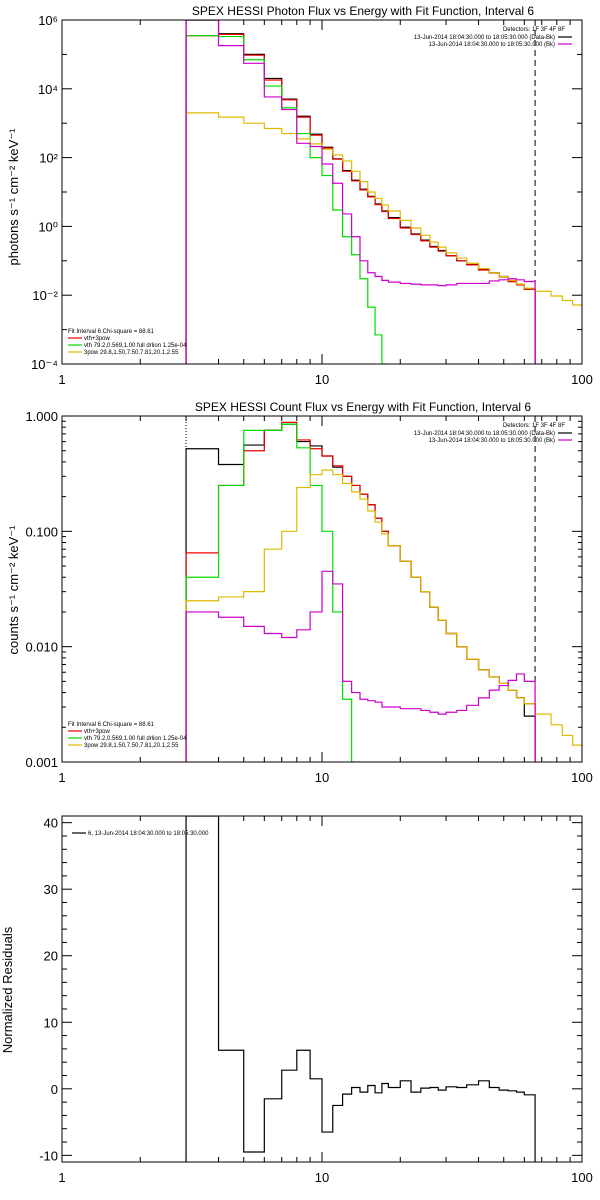  I want to click on y-tick-label: 0, so click(54, 1089).